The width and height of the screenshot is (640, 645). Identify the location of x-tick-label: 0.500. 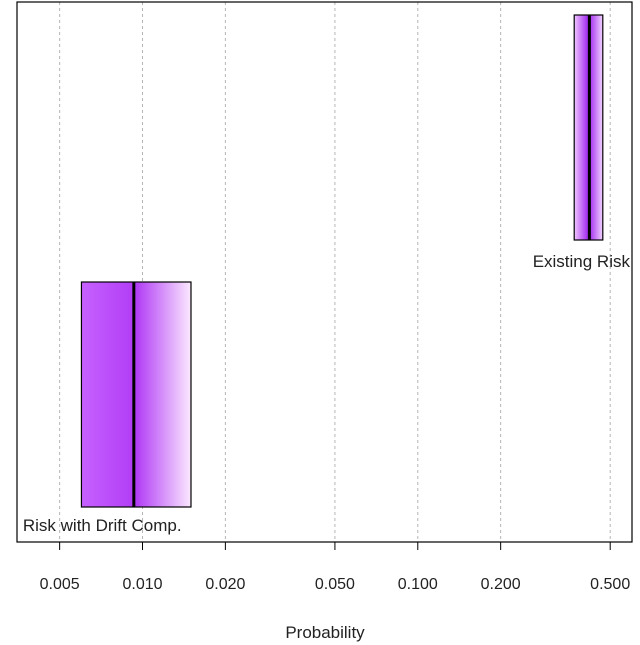
(610, 584).